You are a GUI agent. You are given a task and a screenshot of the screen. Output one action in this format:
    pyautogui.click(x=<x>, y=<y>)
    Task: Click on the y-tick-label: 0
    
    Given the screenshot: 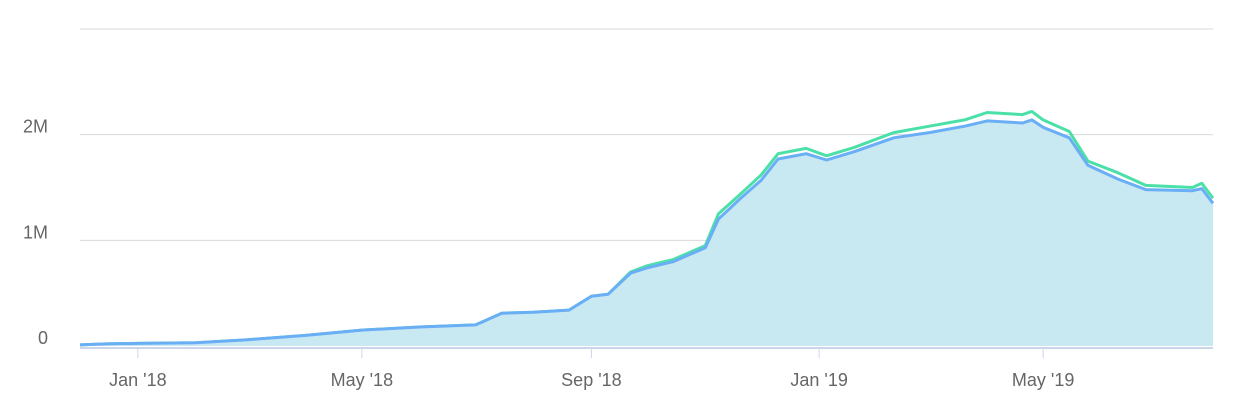 What is the action you would take?
    pyautogui.click(x=43, y=338)
    